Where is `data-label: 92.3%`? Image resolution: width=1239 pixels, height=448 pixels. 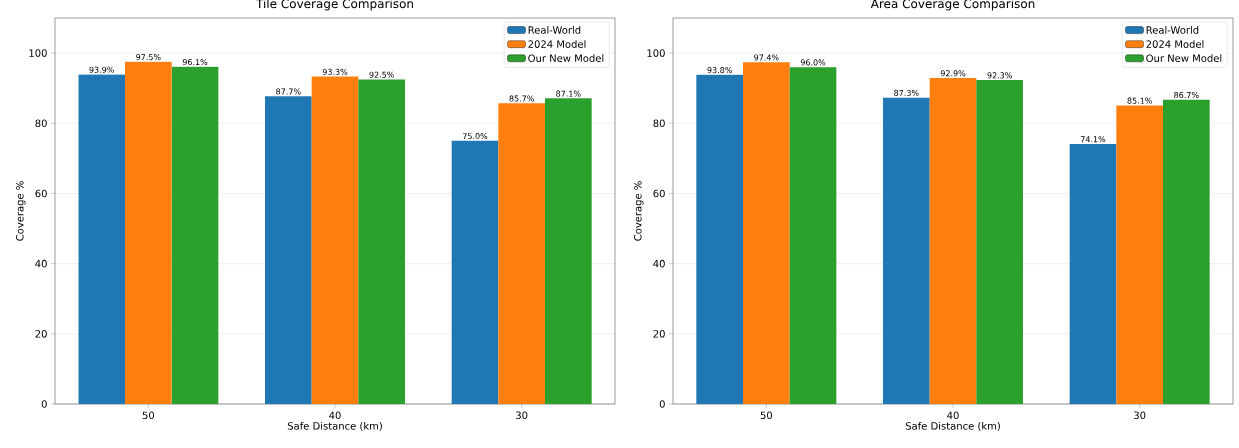
data-label: 92.3% is located at coordinates (999, 75).